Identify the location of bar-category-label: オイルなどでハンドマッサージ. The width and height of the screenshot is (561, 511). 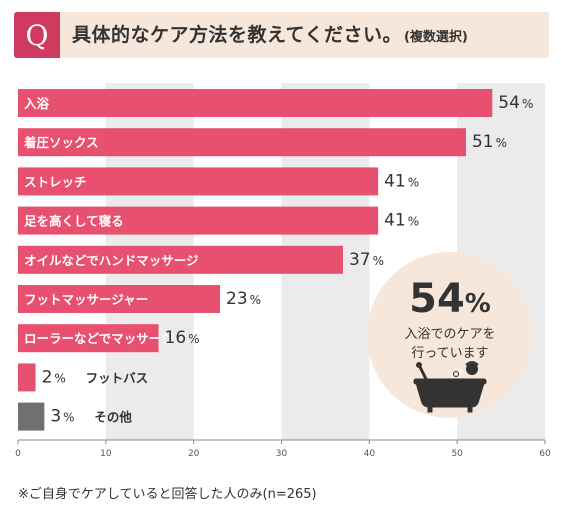
(111, 260).